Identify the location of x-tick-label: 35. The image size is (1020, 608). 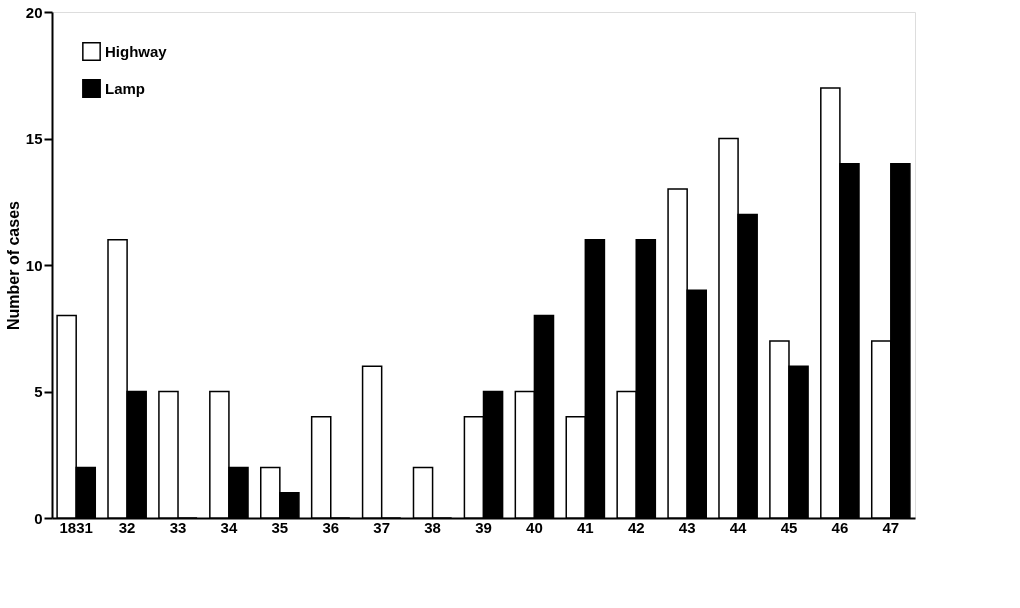
(280, 527).